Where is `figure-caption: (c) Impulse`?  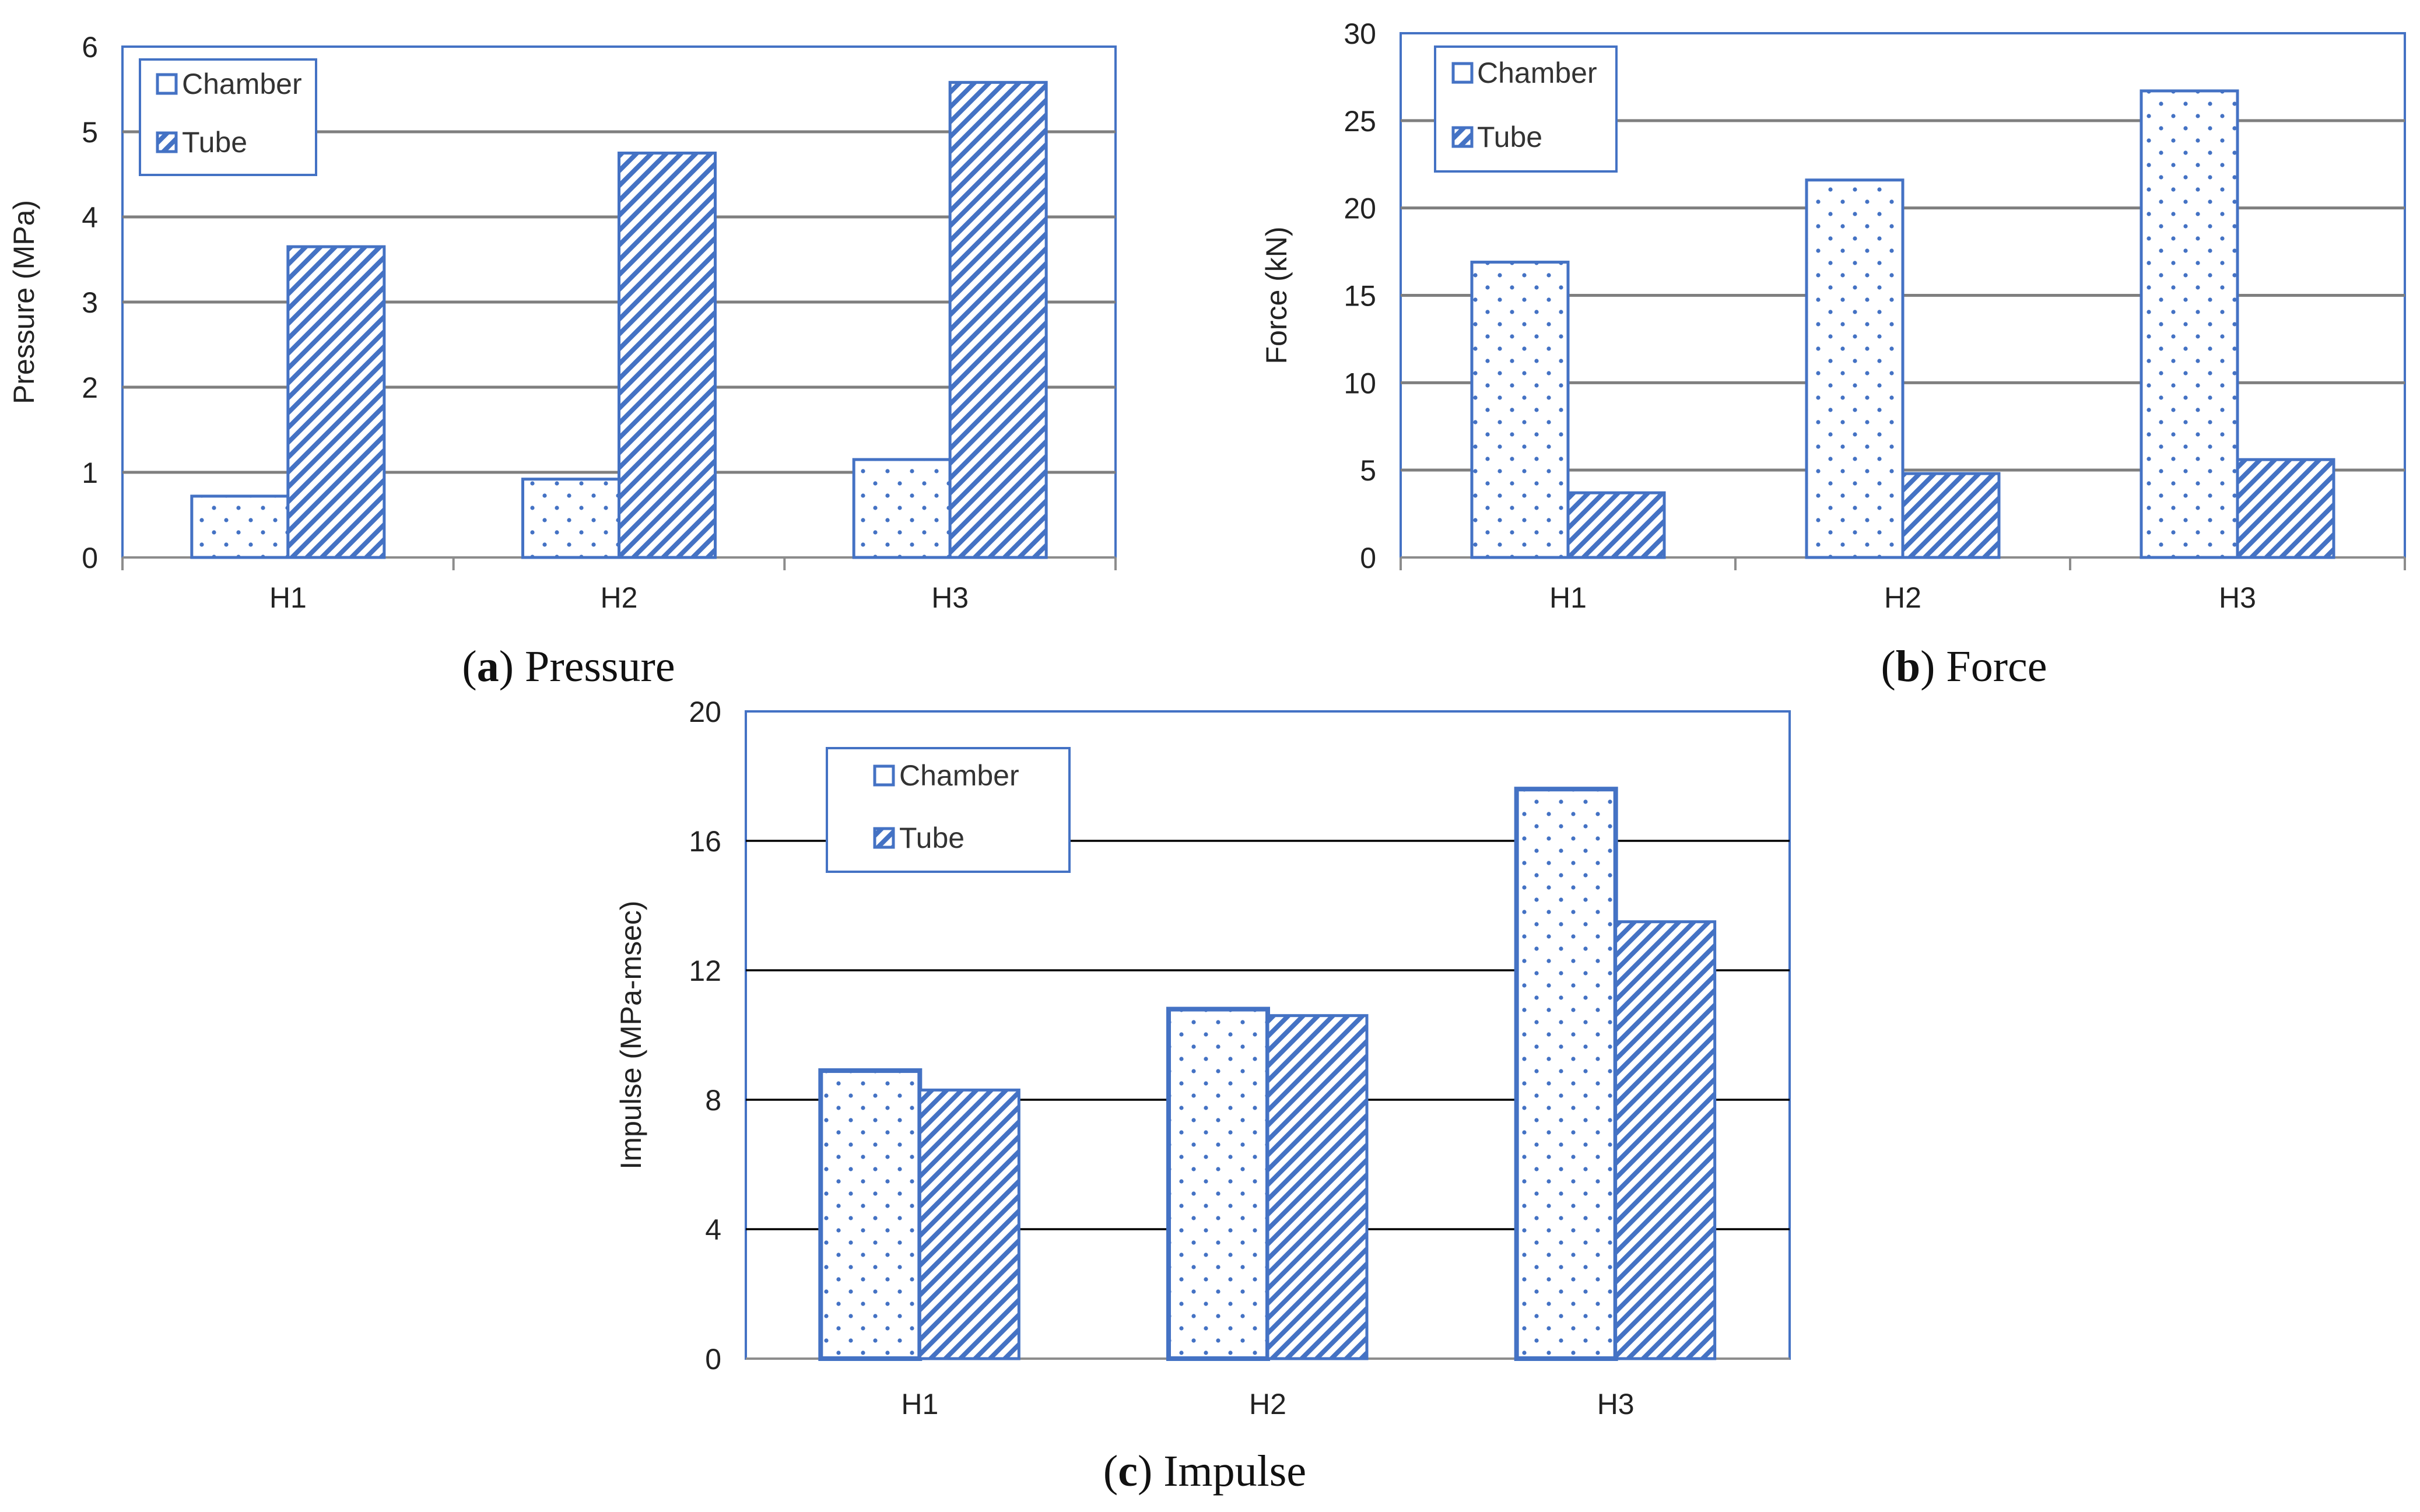 figure-caption: (c) Impulse is located at coordinates (1205, 1471).